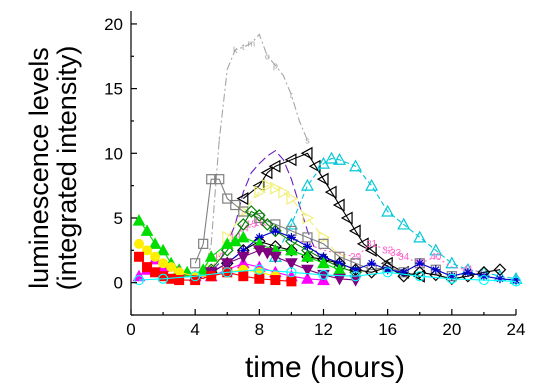 Image resolution: width=533 pixels, height=386 pixels. Describe the element at coordinates (404, 257) in the screenshot. I see `series-5-point-16: 34` at that location.